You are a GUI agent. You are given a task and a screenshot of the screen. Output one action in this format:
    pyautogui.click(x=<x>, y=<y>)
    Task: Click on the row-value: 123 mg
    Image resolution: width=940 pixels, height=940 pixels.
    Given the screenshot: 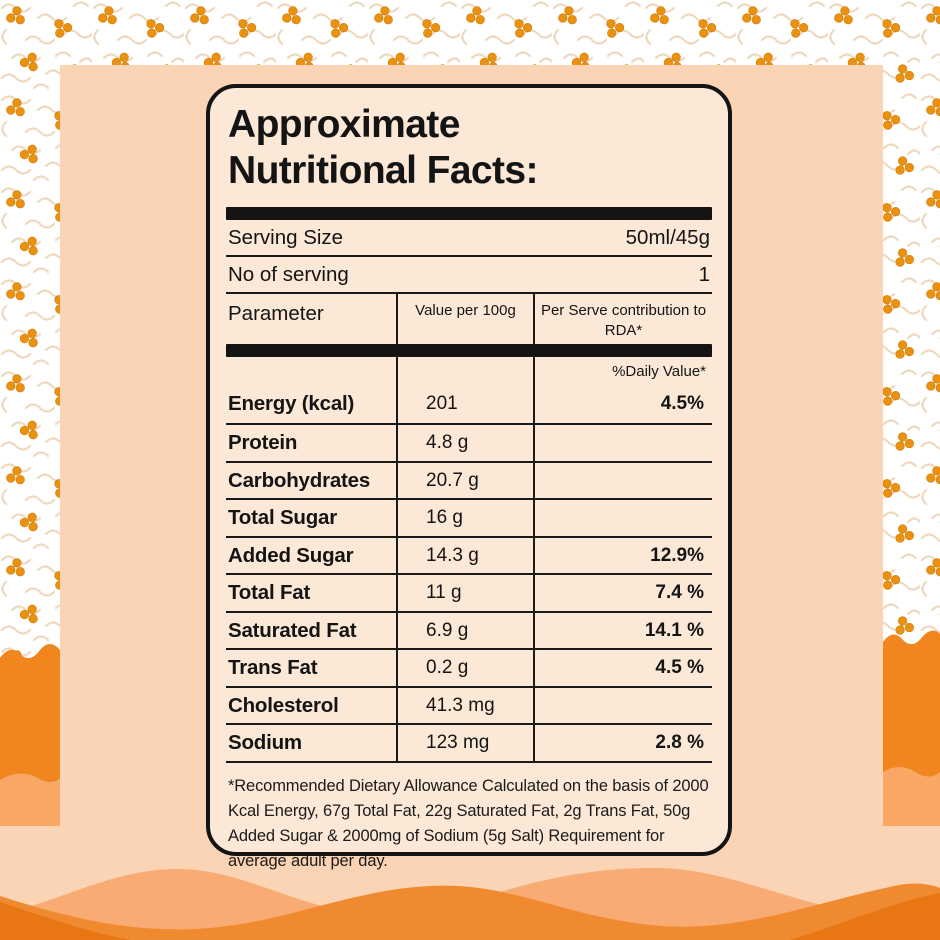 What is the action you would take?
    pyautogui.click(x=464, y=743)
    